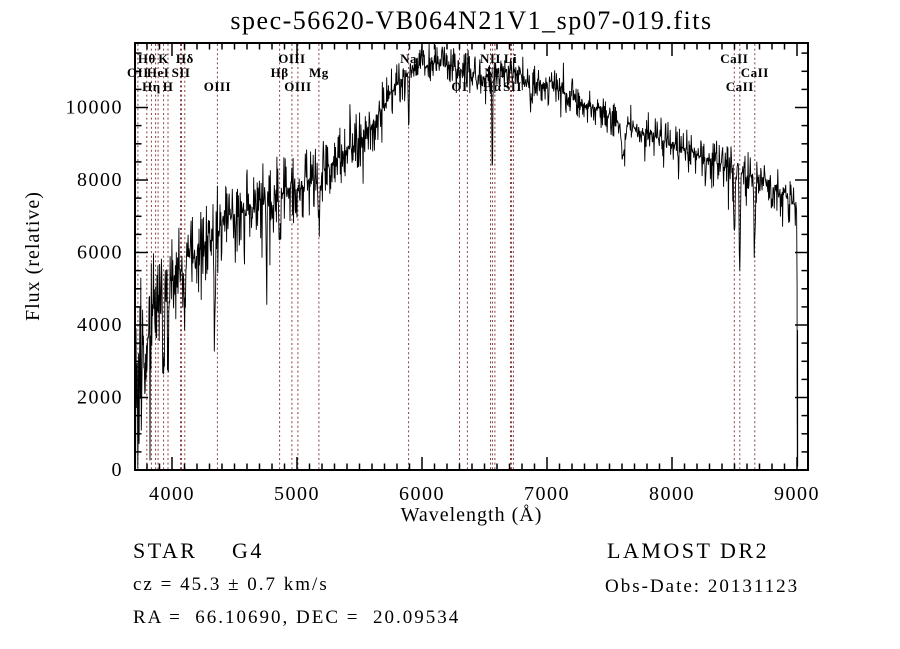 This screenshot has height=649, width=900. Describe the element at coordinates (95, 108) in the screenshot. I see `y-tick-label: 10000` at that location.